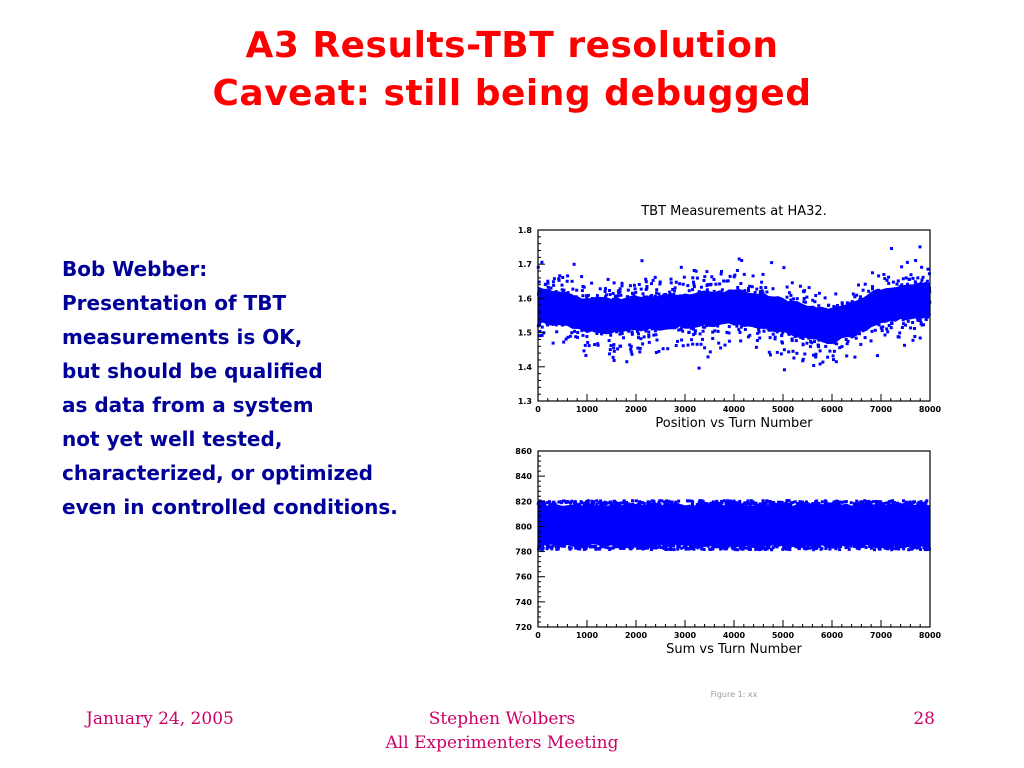  I want to click on x-tick-label: 3000, so click(685, 635).